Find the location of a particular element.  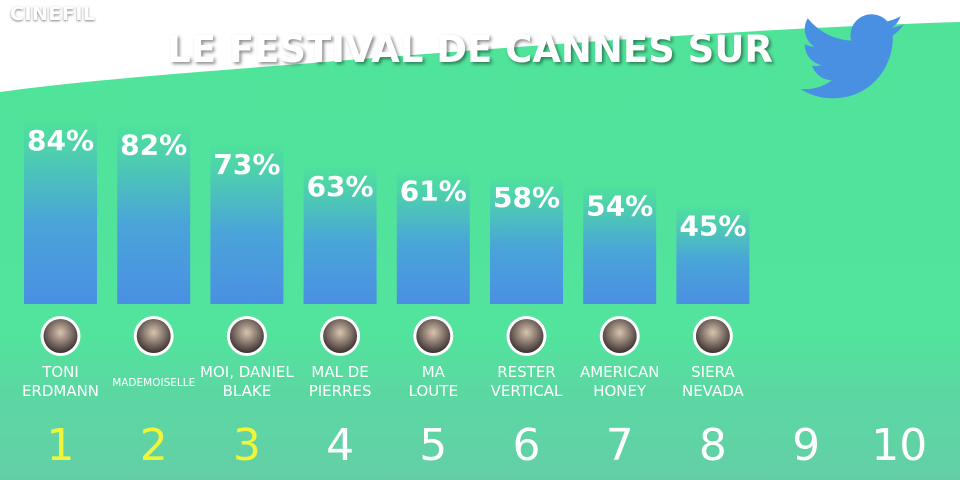

category-label-1-line-1: TONI is located at coordinates (60, 372).